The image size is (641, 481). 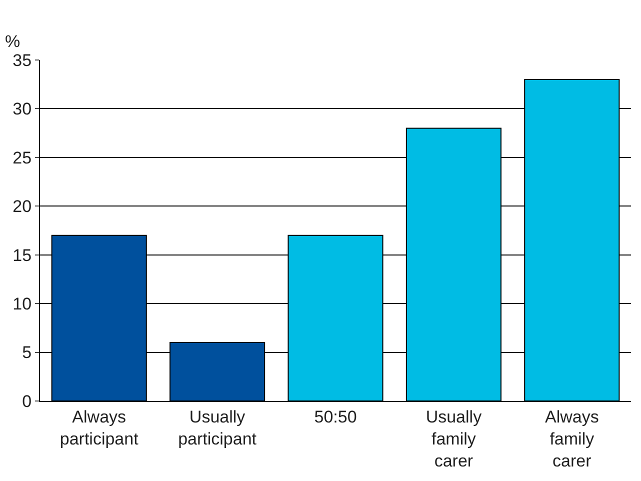 What do you see at coordinates (22, 304) in the screenshot?
I see `y-tick-label: 10` at bounding box center [22, 304].